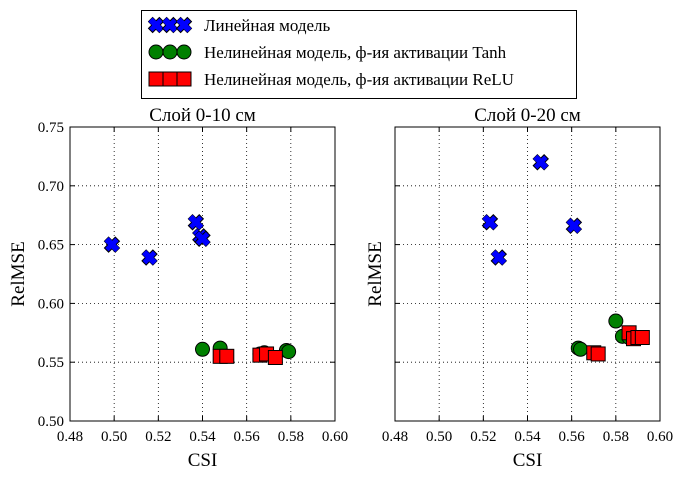 This screenshot has height=480, width=683. Describe the element at coordinates (359, 79) in the screenshot. I see `legend-label: Нелинейная модель, ф-ия активации ReLU` at that location.